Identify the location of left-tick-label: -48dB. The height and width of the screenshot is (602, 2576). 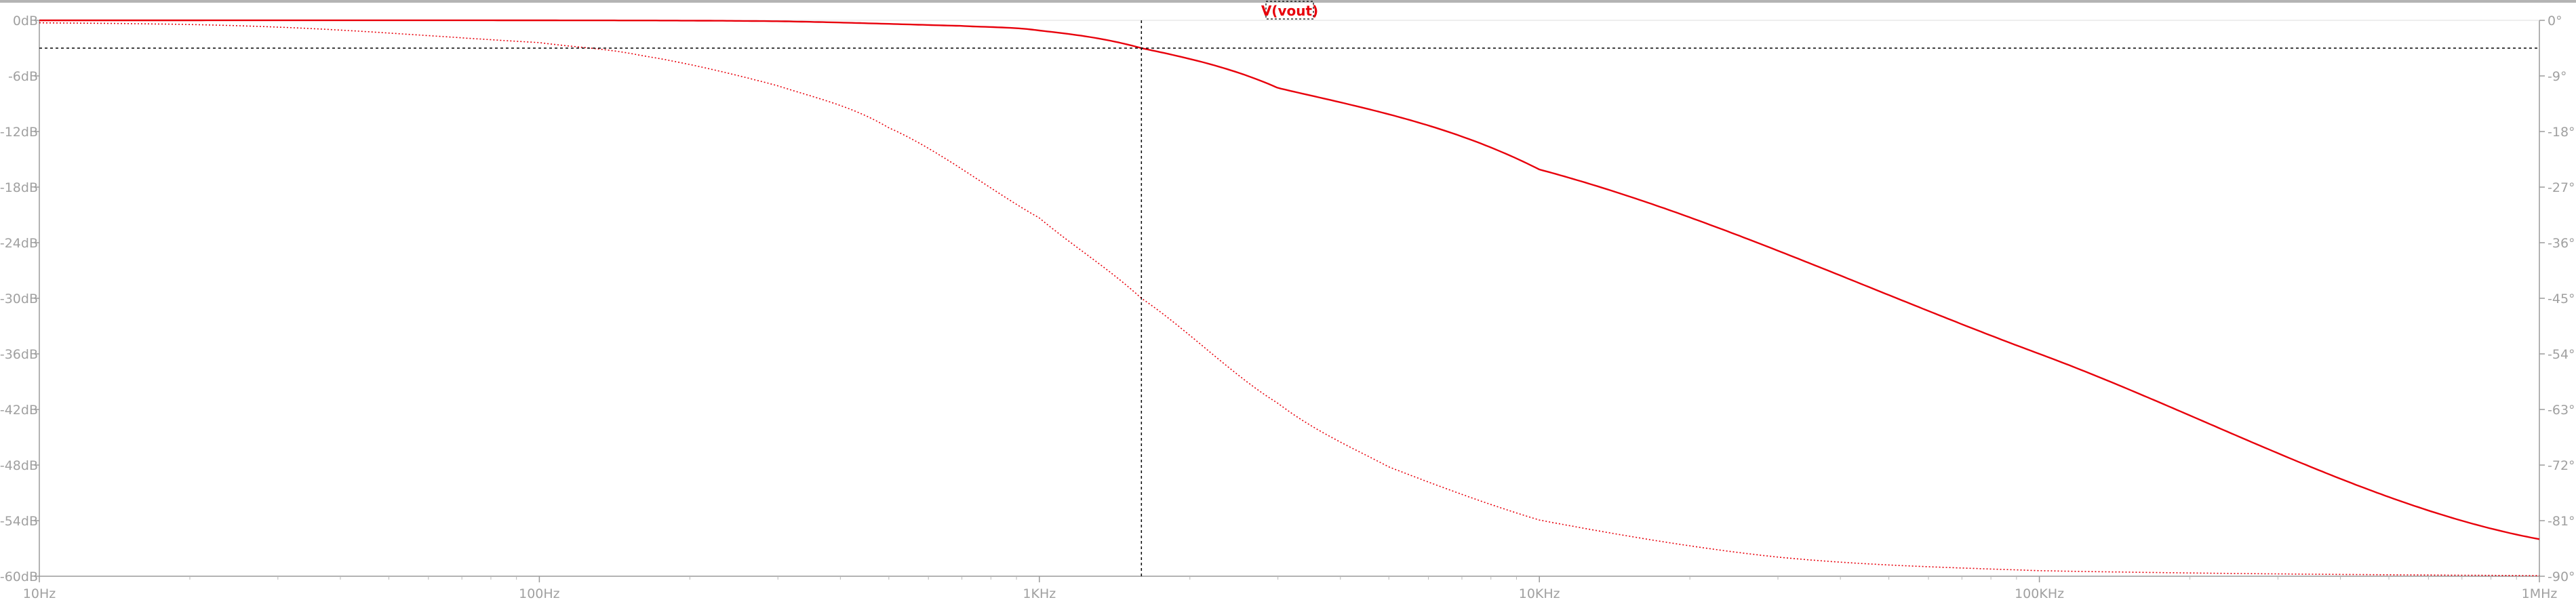
(19, 465).